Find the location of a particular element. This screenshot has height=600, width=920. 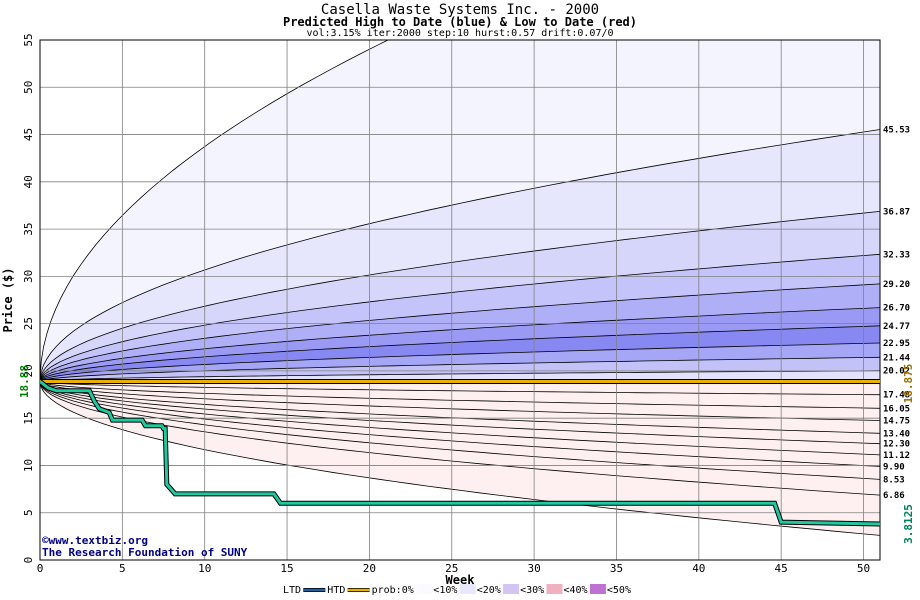

percentile-value-label: 17.48 is located at coordinates (896, 396).